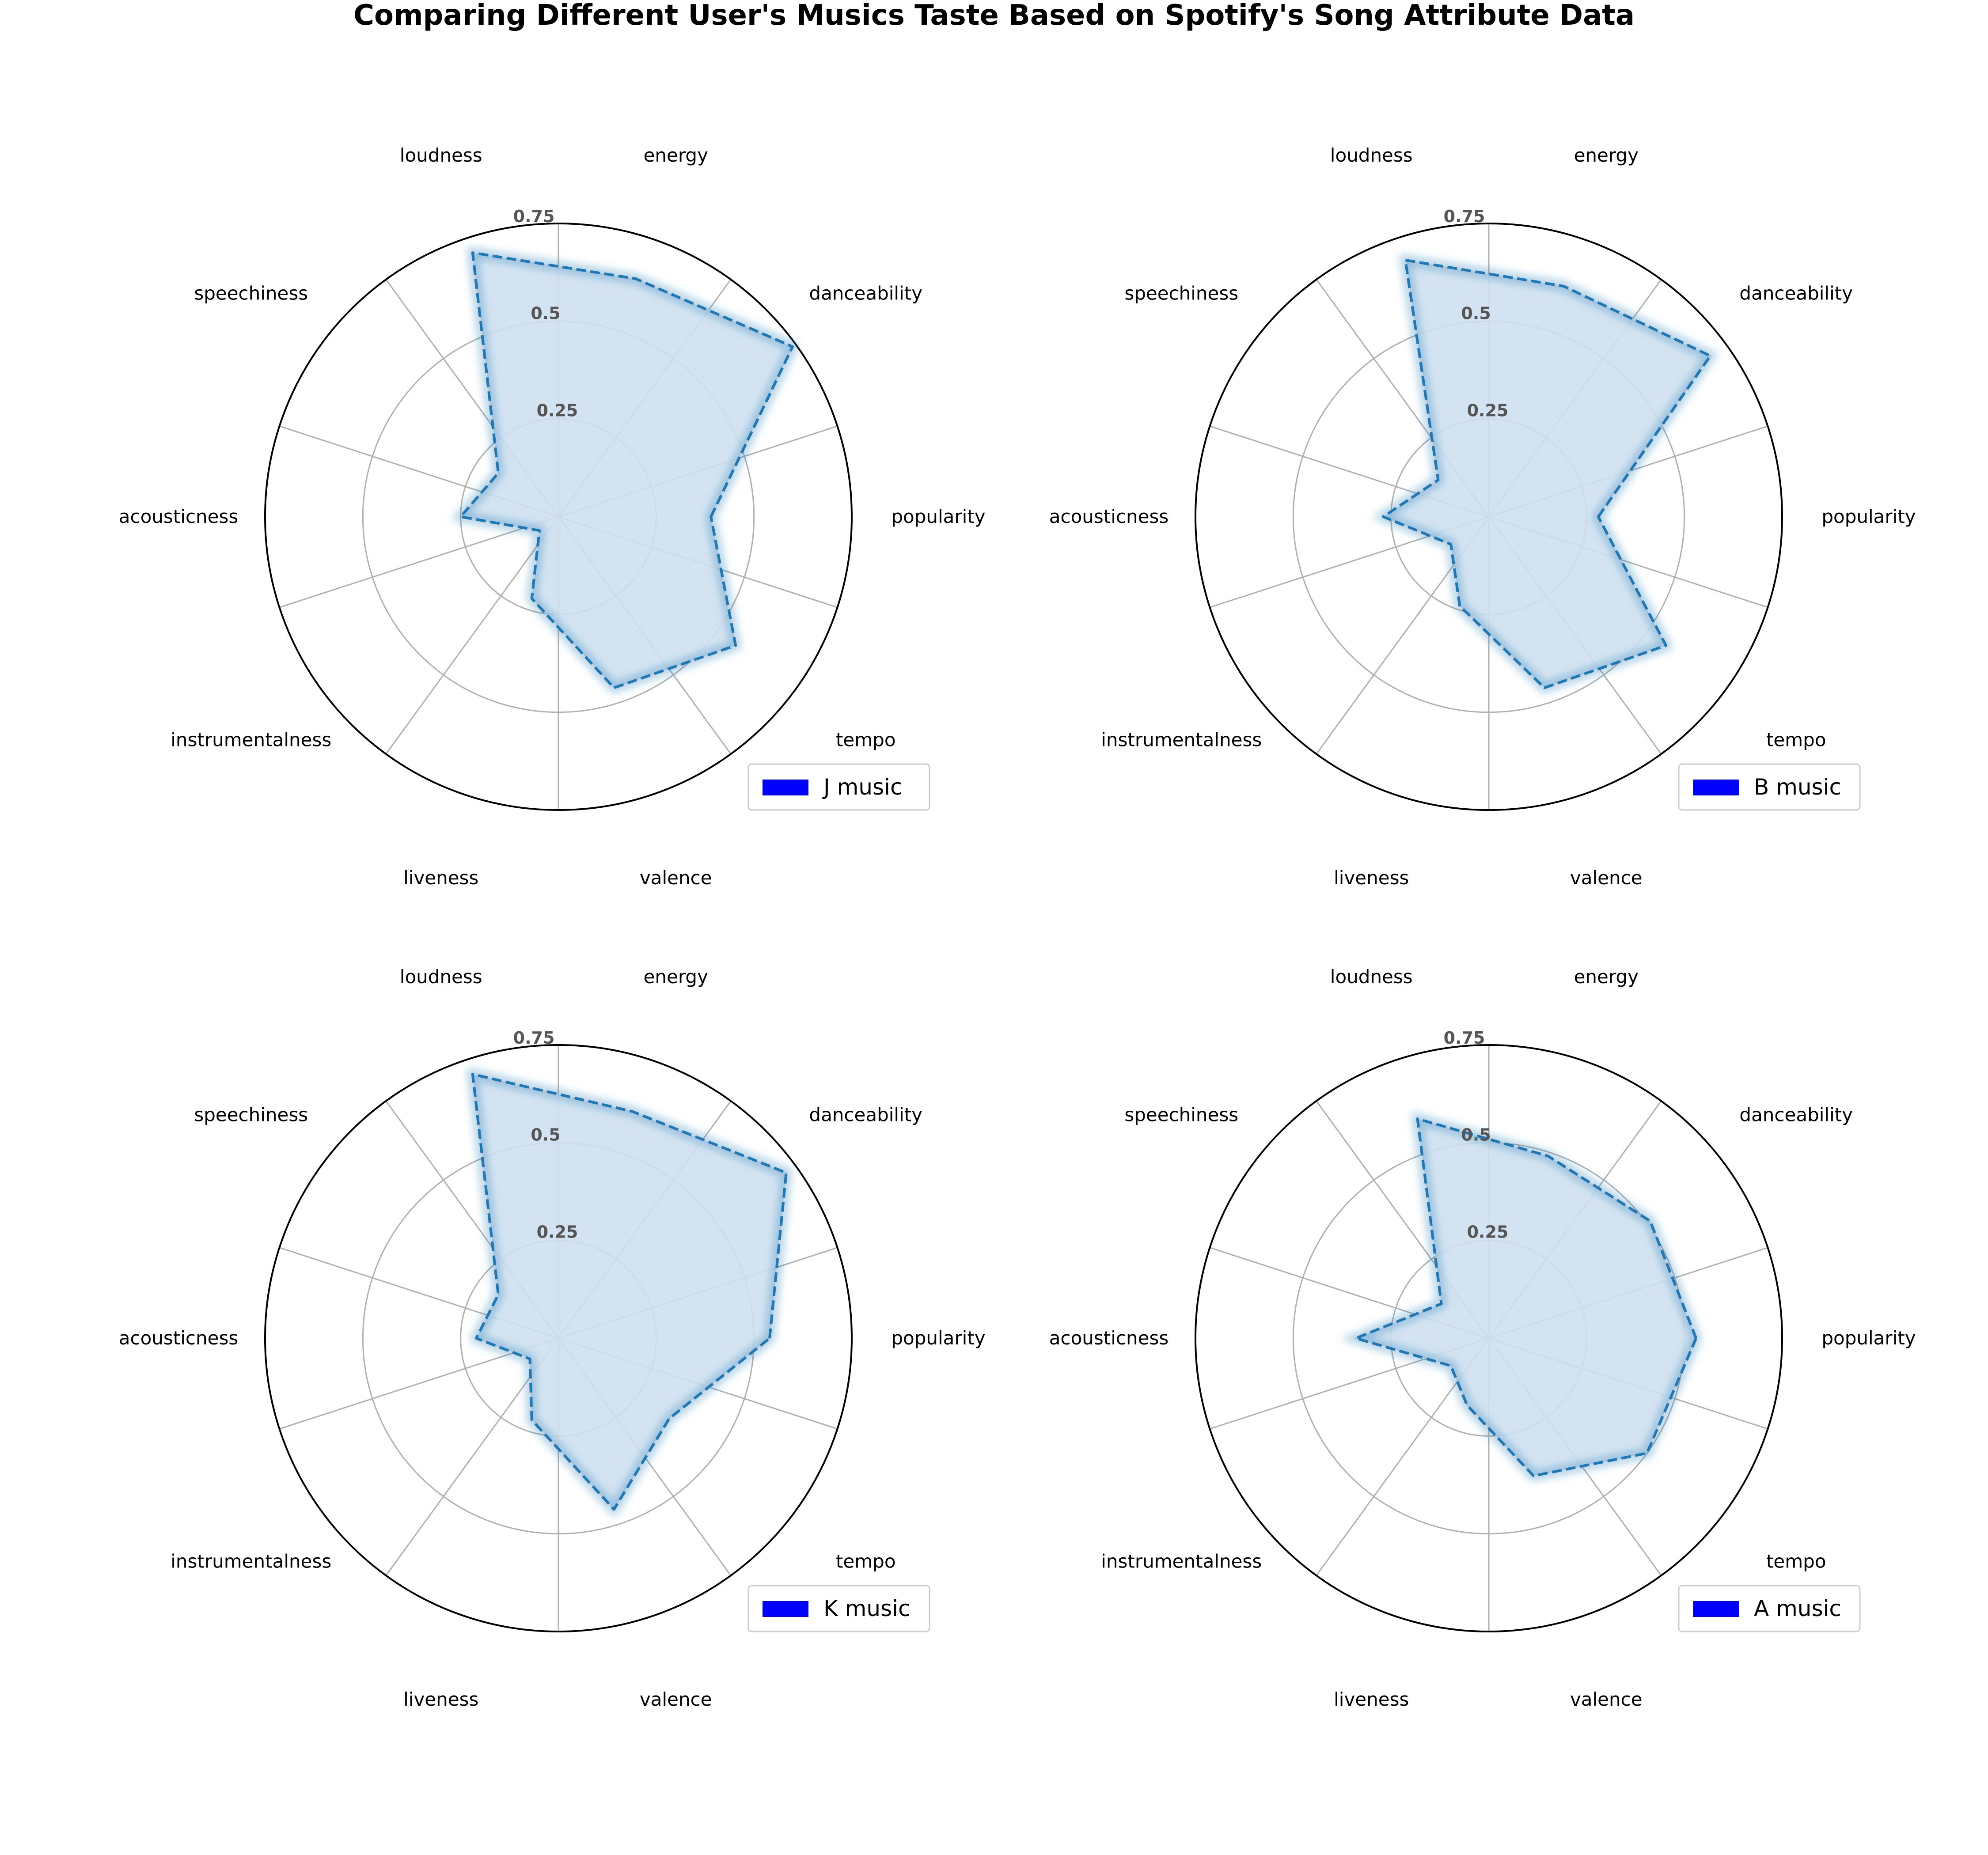  I want to click on legend-label: A music, so click(1797, 1608).